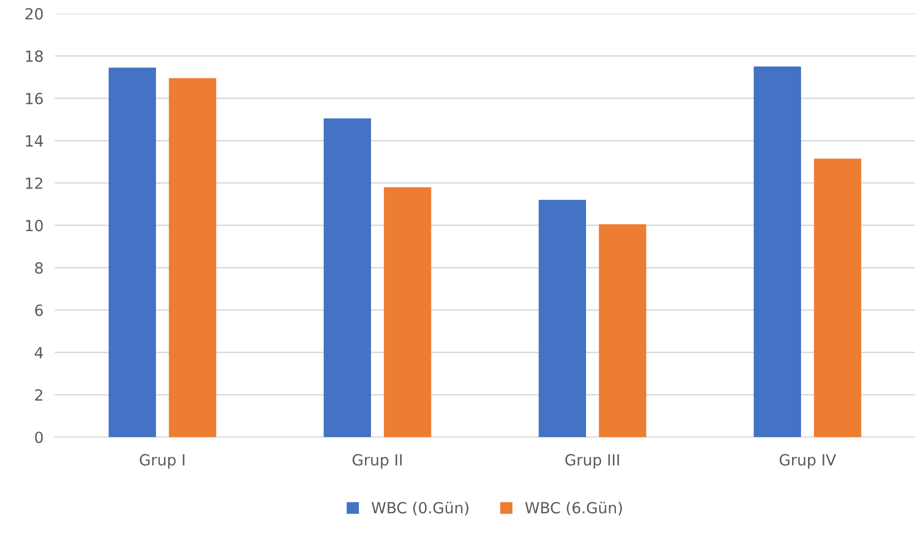  I want to click on y-tick-label: 12, so click(34, 183).